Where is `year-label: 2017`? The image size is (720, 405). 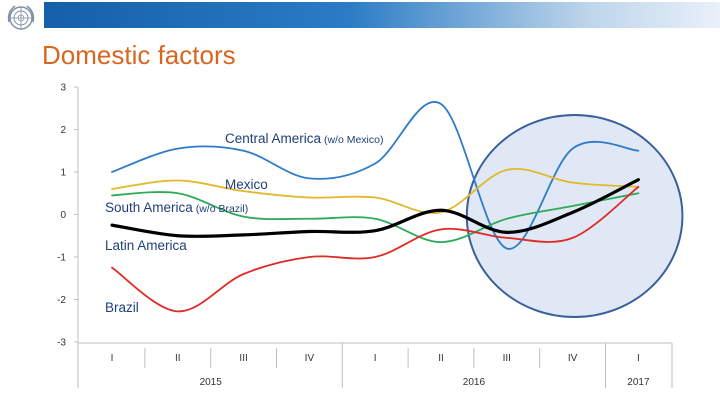 year-label: 2017 is located at coordinates (638, 382).